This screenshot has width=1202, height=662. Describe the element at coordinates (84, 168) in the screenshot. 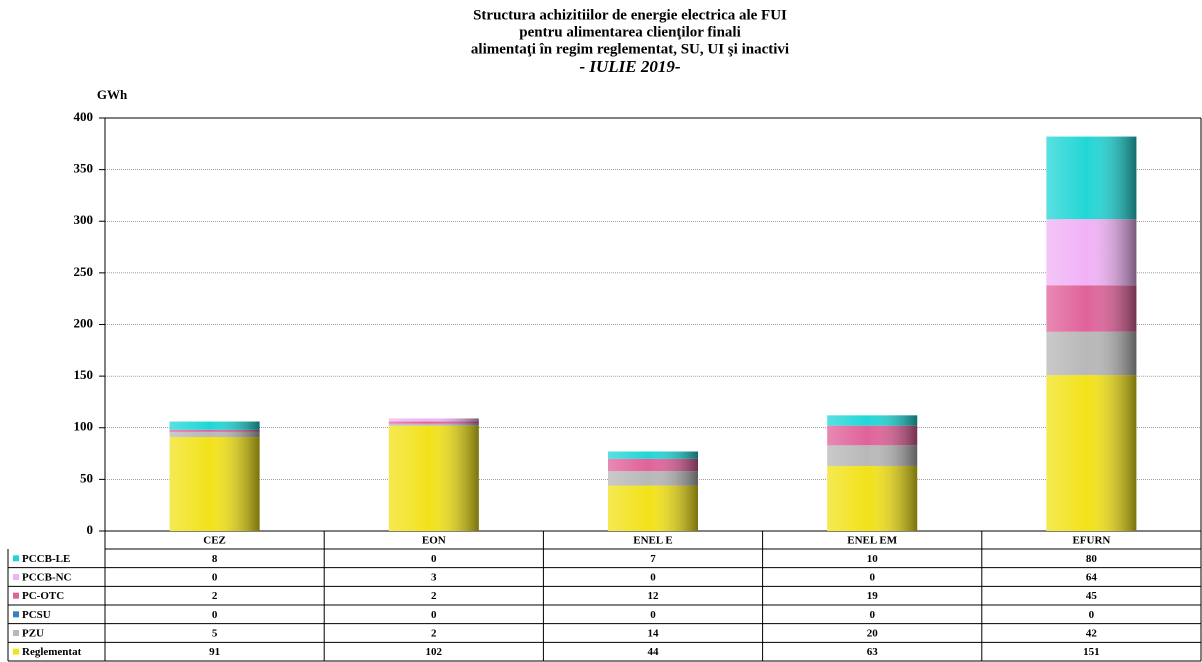

I see `y-tick-label: 350` at that location.